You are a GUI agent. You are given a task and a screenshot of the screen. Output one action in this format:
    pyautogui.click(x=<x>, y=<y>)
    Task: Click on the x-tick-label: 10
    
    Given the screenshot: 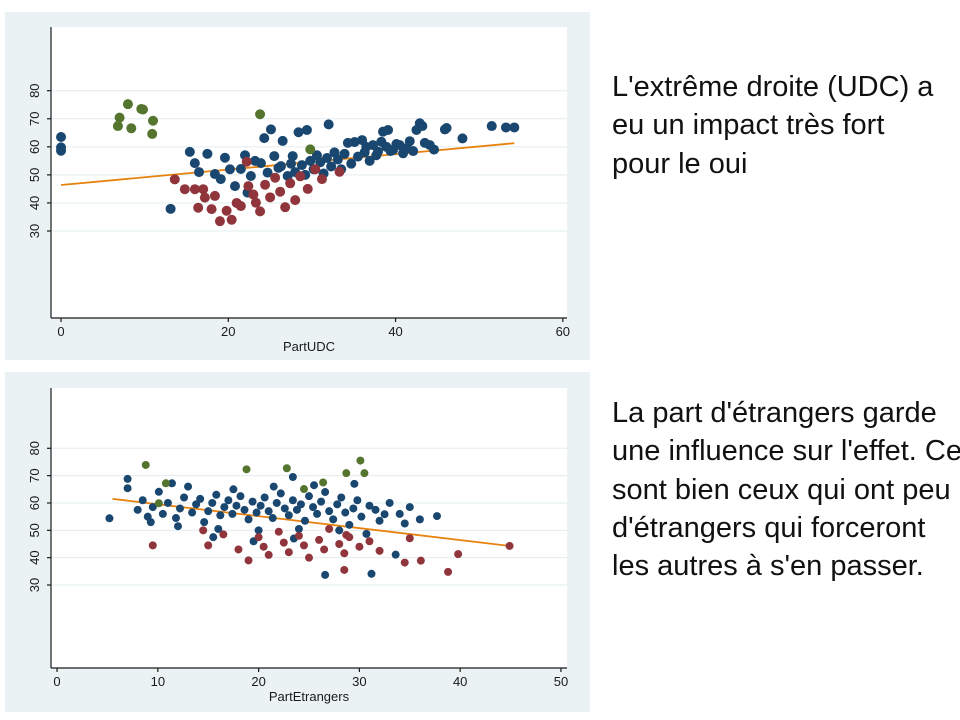 What is the action you would take?
    pyautogui.click(x=158, y=681)
    